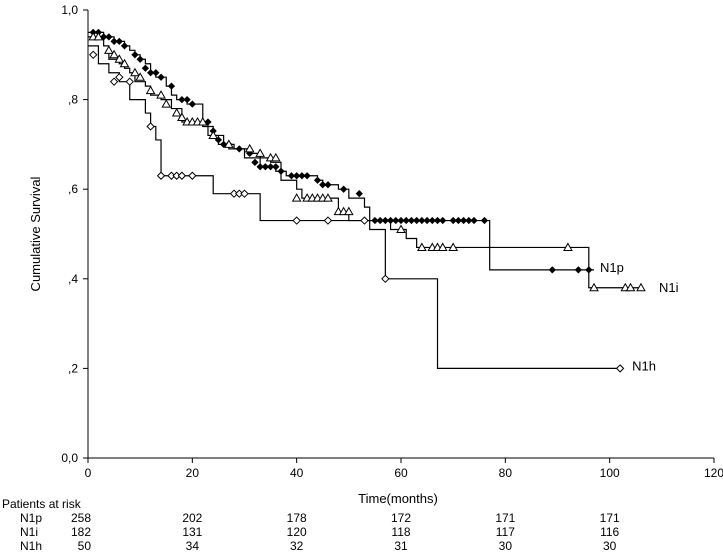  I want to click on risk-count: 182, so click(81, 532).